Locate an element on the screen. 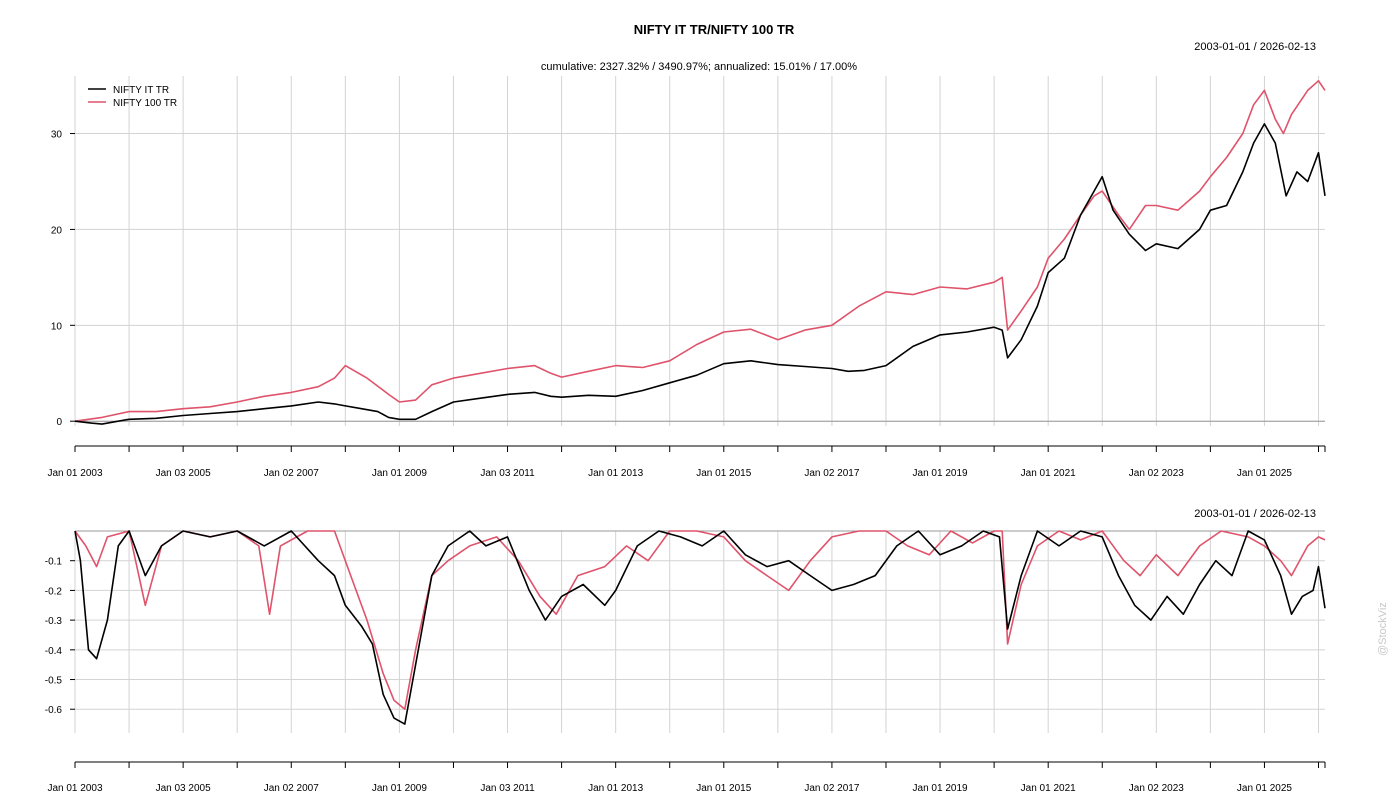 This screenshot has width=1400, height=800. legend-label-nifty100: NIFTY 100 TR is located at coordinates (145, 103).